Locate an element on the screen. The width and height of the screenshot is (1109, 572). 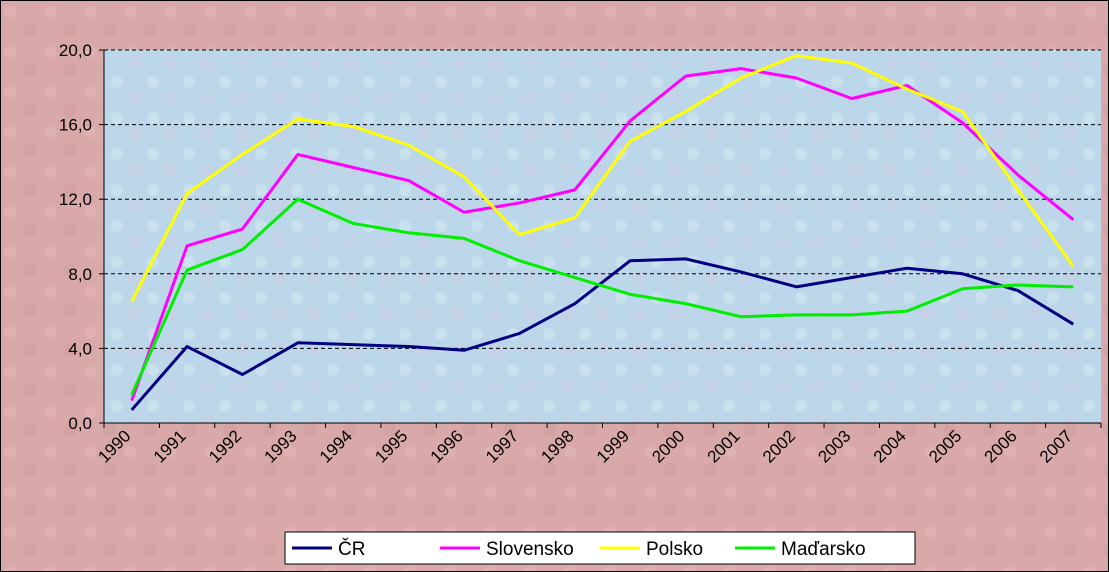
legend-label: Polsko is located at coordinates (674, 549).